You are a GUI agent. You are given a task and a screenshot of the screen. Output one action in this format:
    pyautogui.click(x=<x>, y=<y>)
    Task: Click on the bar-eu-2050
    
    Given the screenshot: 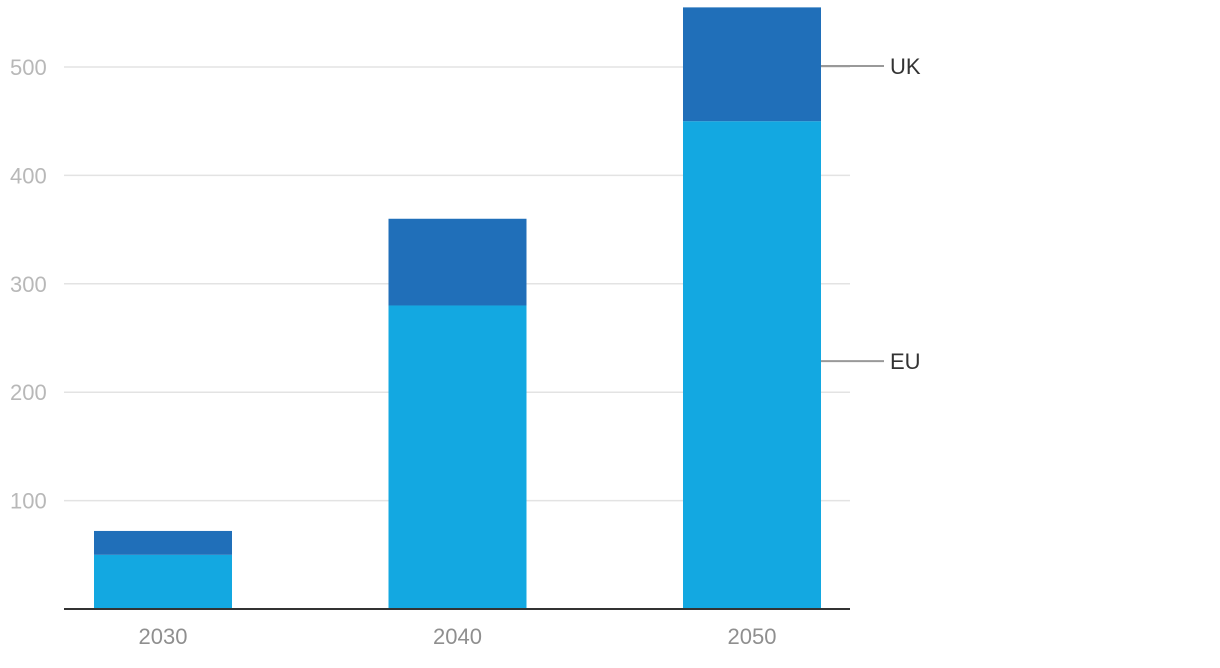 What is the action you would take?
    pyautogui.click(x=752, y=365)
    